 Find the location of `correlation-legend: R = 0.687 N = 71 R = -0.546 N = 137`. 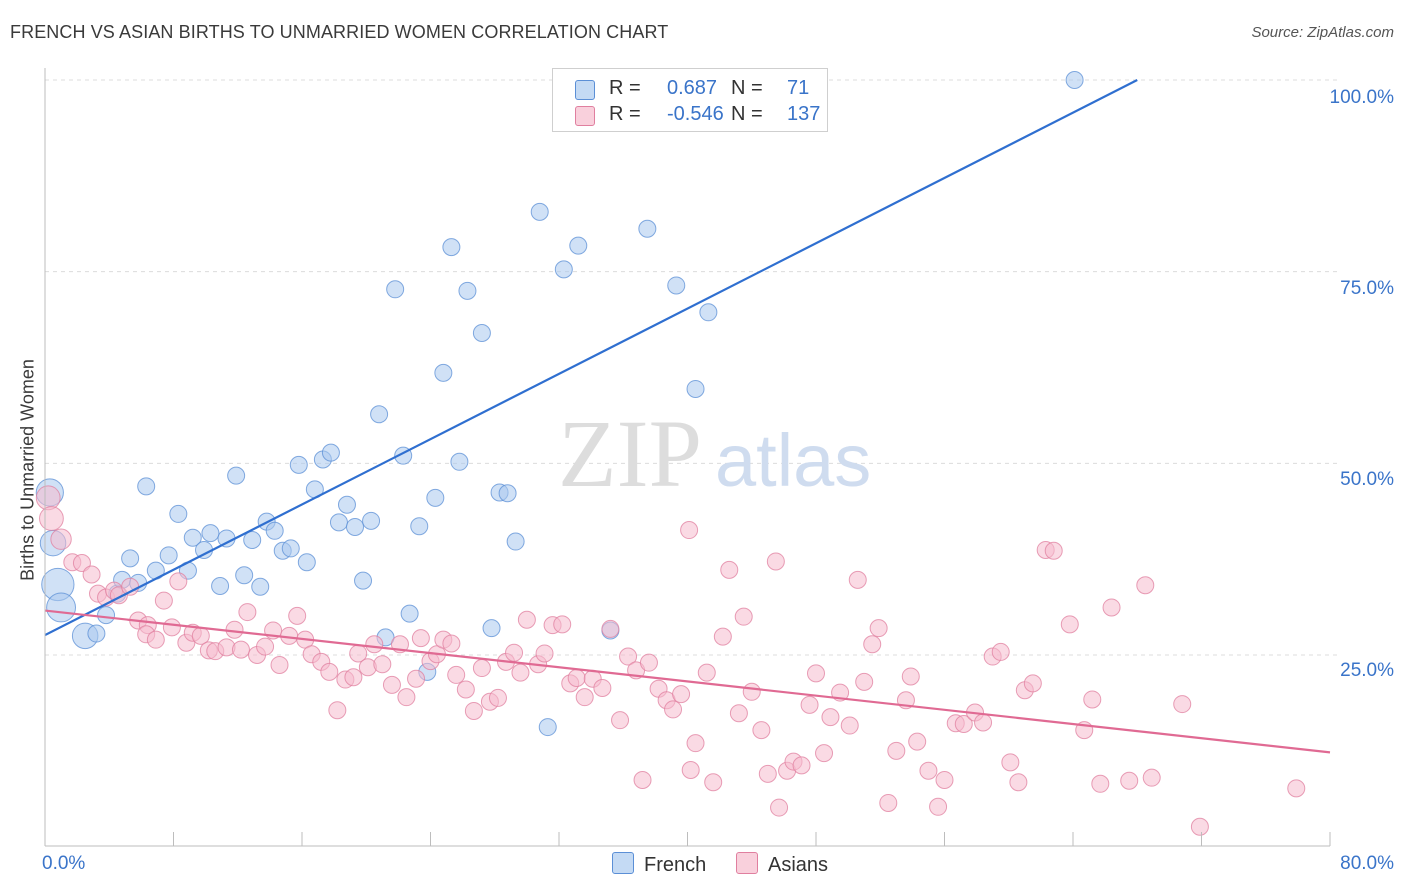

correlation-legend: R = 0.687 N = 71 R = -0.546 N = 137 is located at coordinates (690, 100).